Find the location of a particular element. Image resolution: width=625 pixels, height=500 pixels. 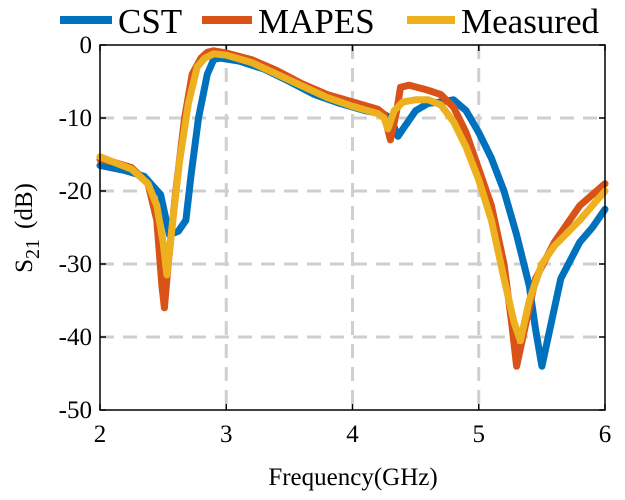

y-tick-label: -50 is located at coordinates (75, 410).